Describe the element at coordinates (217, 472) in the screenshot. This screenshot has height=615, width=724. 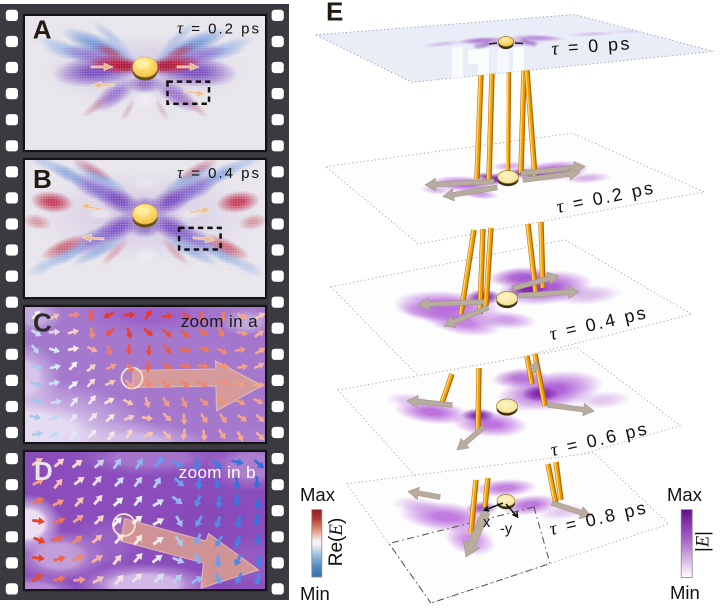
I see `svg-text: zoom in b` at that location.